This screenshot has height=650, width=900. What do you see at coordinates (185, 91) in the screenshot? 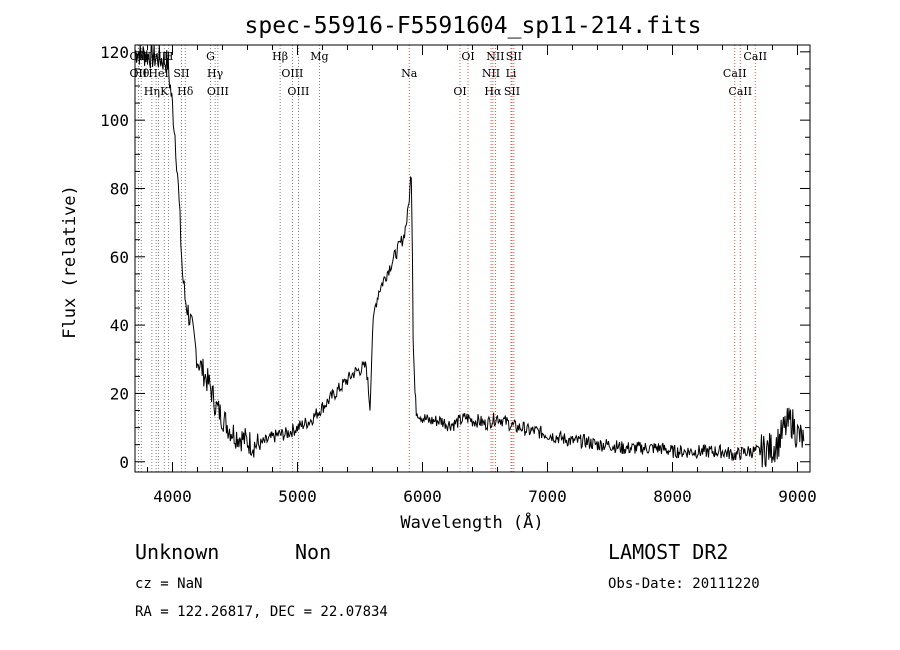
I see `spectral-line-label: Hδ` at bounding box center [185, 91].